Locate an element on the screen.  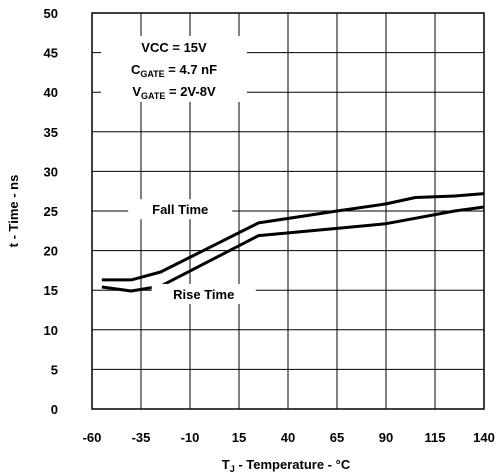
x-tick-label: -10 is located at coordinates (190, 437).